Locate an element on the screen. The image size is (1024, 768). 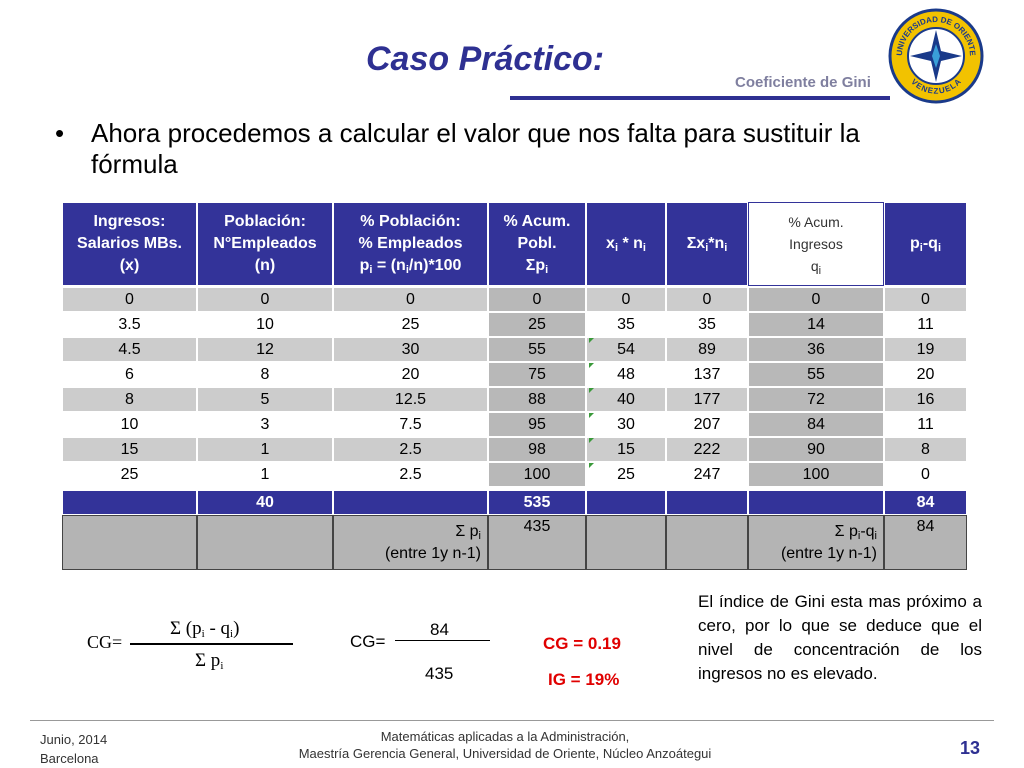
result-cg: CG = 0.19 is located at coordinates (582, 643).